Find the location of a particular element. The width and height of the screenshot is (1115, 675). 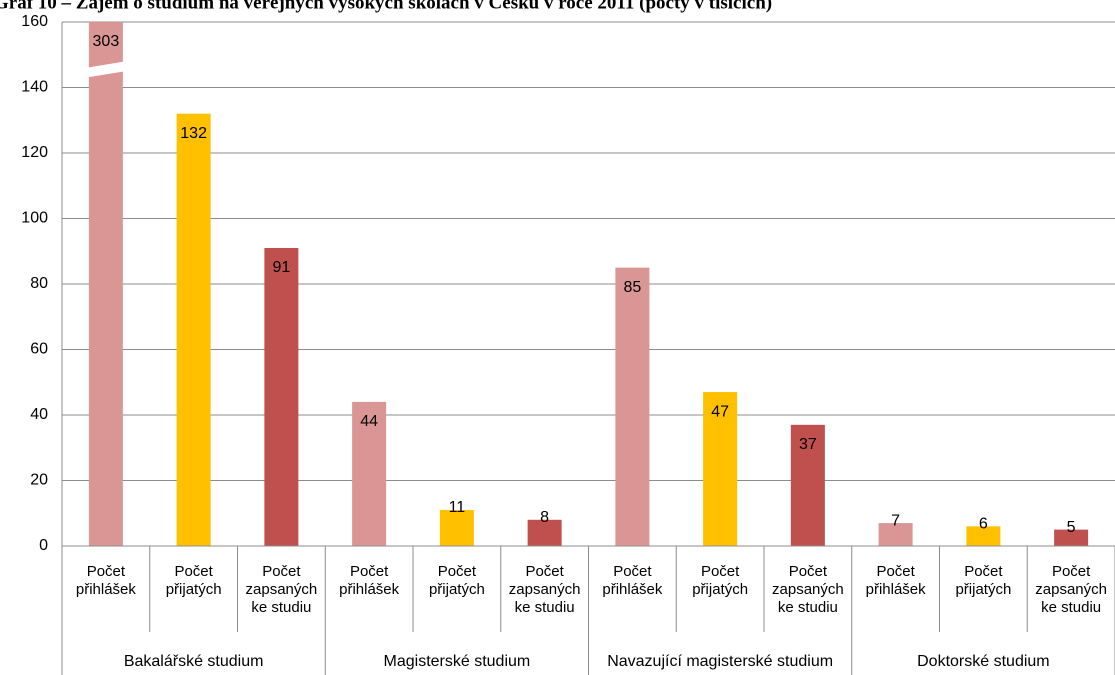

value-label: 303 is located at coordinates (106, 41).